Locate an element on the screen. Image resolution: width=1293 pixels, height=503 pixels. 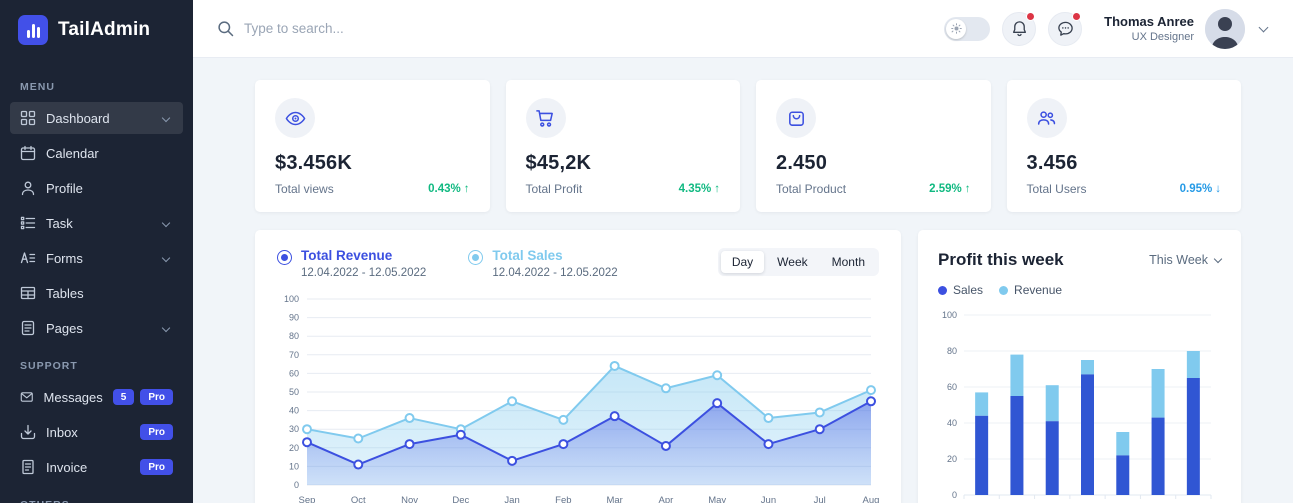
svg-text: Sep is located at coordinates (307, 499).